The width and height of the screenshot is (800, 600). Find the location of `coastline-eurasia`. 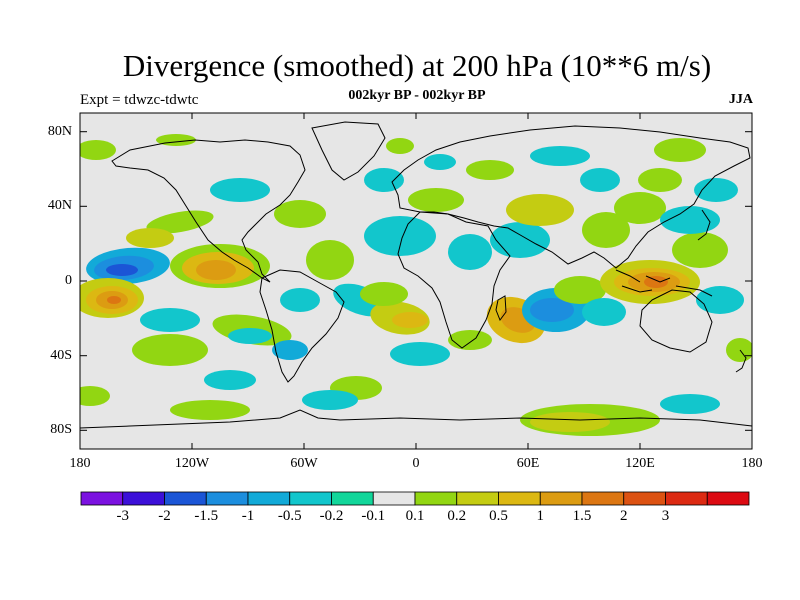

coastline-eurasia is located at coordinates (571, 197).